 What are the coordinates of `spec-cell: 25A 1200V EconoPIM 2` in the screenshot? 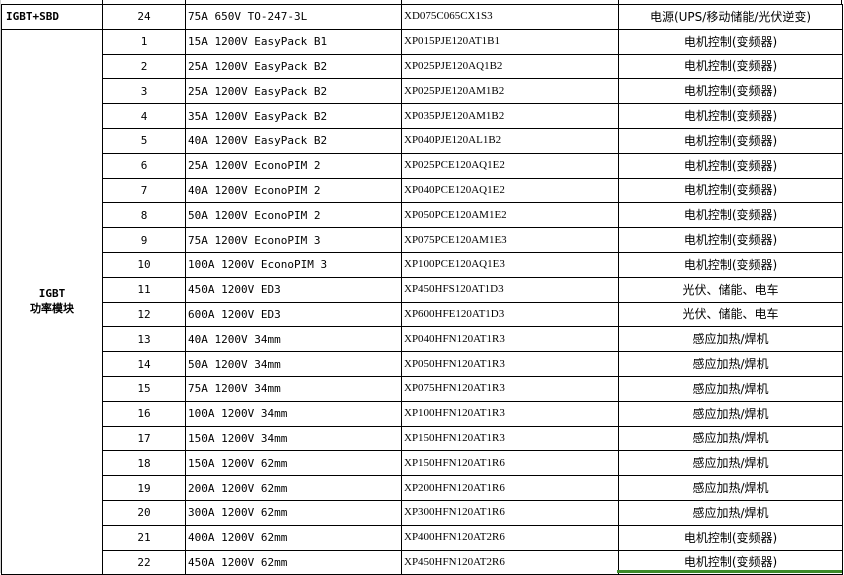 It's located at (293, 165).